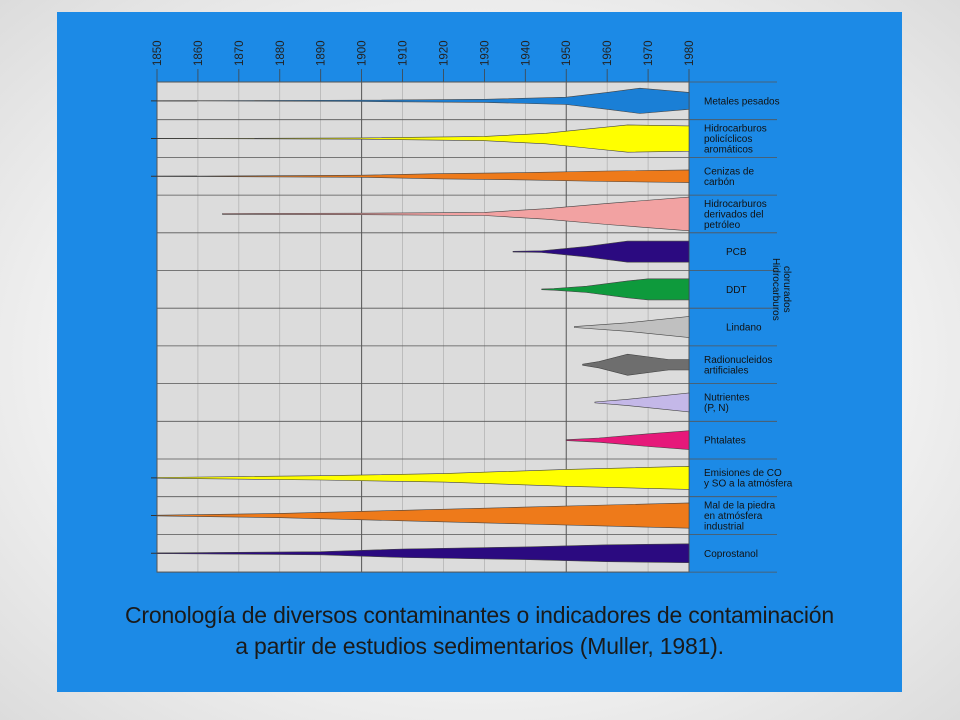 The image size is (960, 720). Describe the element at coordinates (719, 182) in the screenshot. I see `category-label: carbón` at that location.